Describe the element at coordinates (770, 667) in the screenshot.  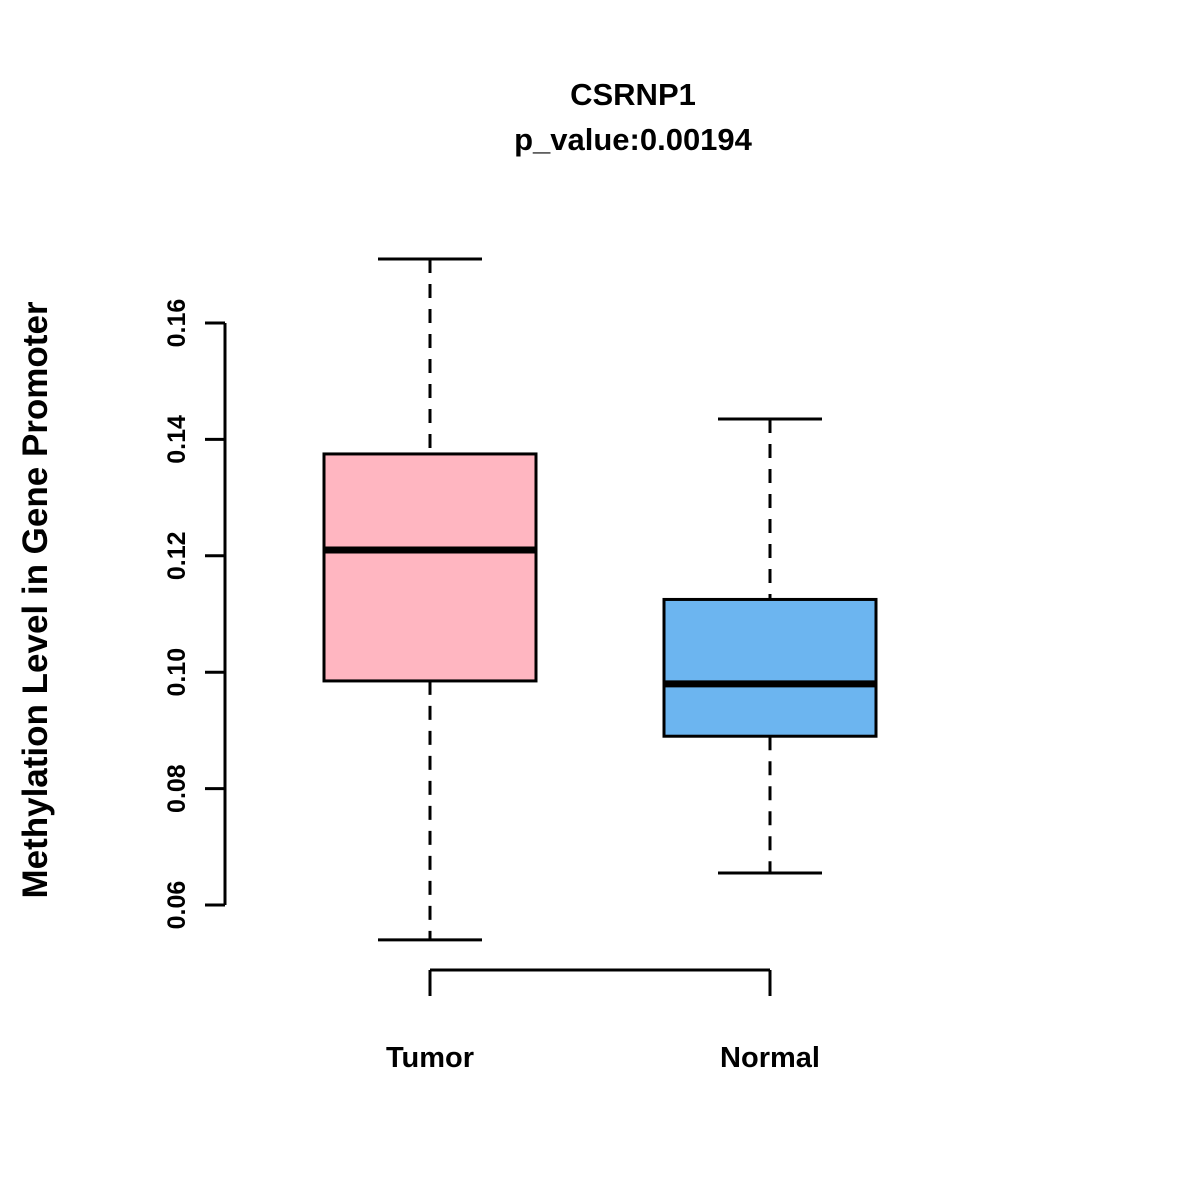
I see `normal-box` at that location.